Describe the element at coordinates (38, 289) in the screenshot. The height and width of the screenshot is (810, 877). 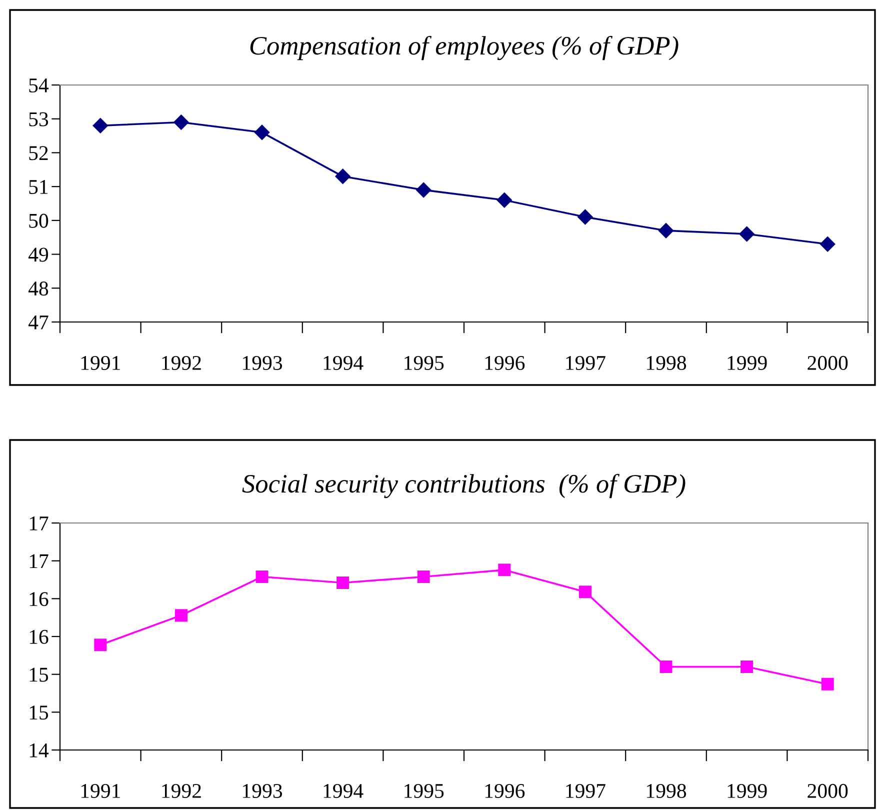
I see `y-tick-label: 48` at that location.